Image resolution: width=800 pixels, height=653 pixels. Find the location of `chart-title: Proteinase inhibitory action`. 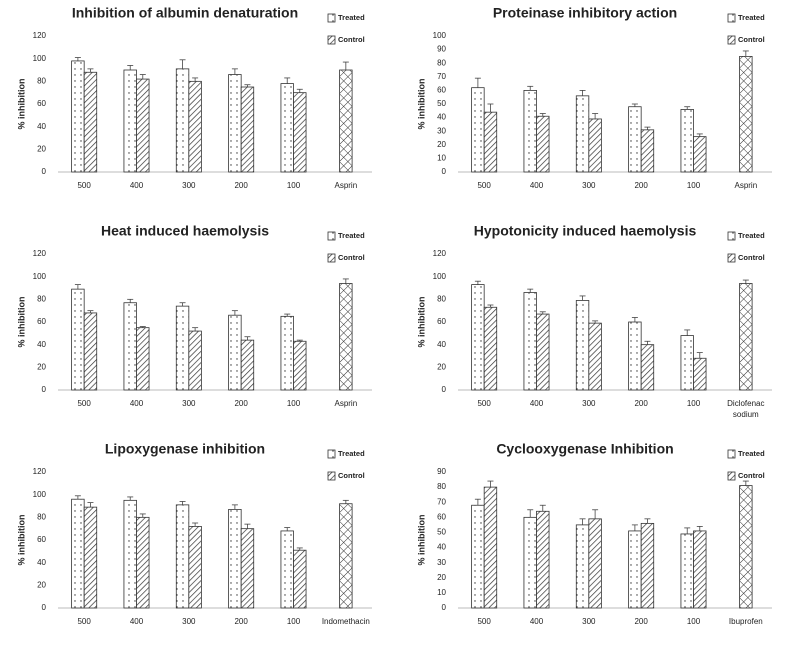

chart-title: Proteinase inhibitory action is located at coordinates (585, 13).